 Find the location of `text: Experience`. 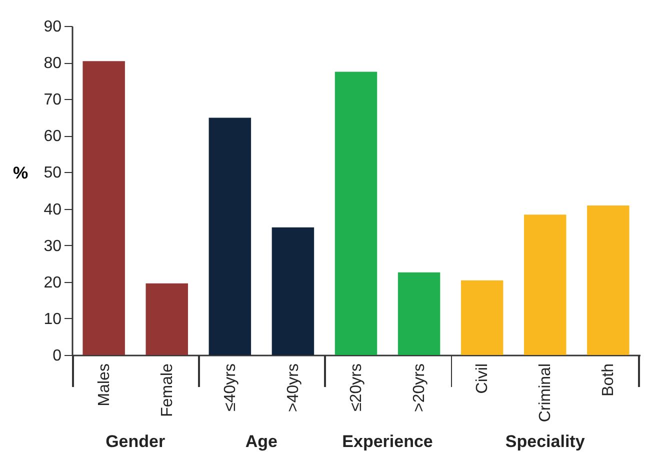

text: Experience is located at coordinates (387, 442).